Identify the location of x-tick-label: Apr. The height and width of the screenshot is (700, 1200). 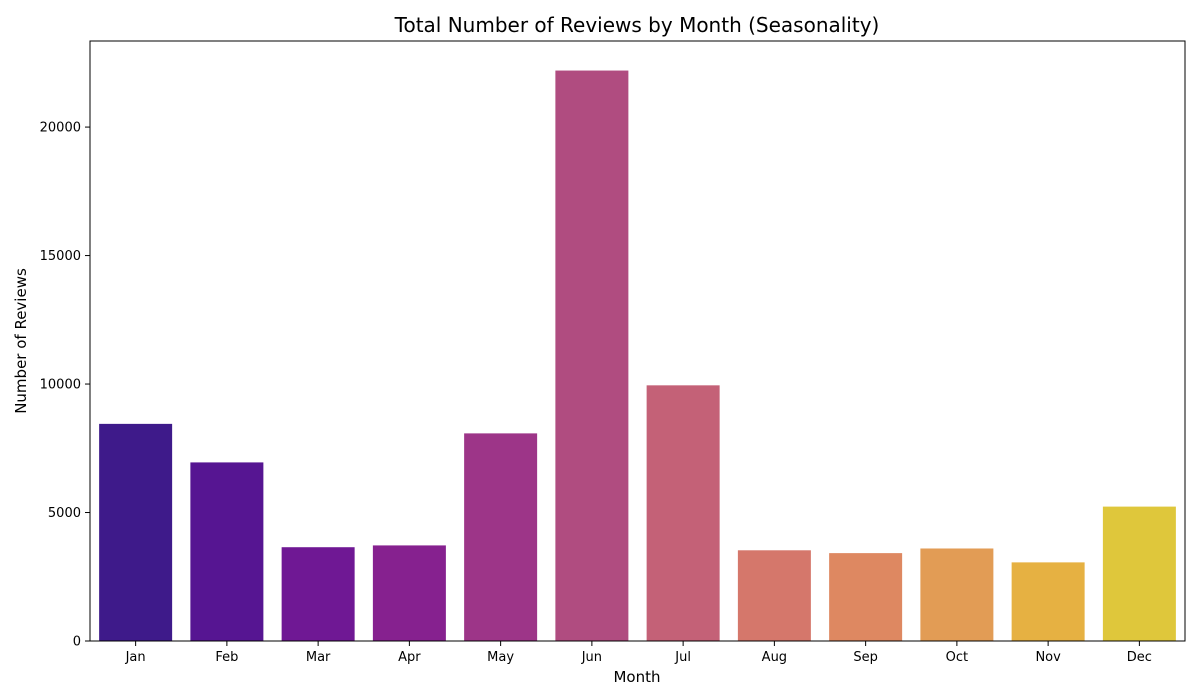
(409, 657).